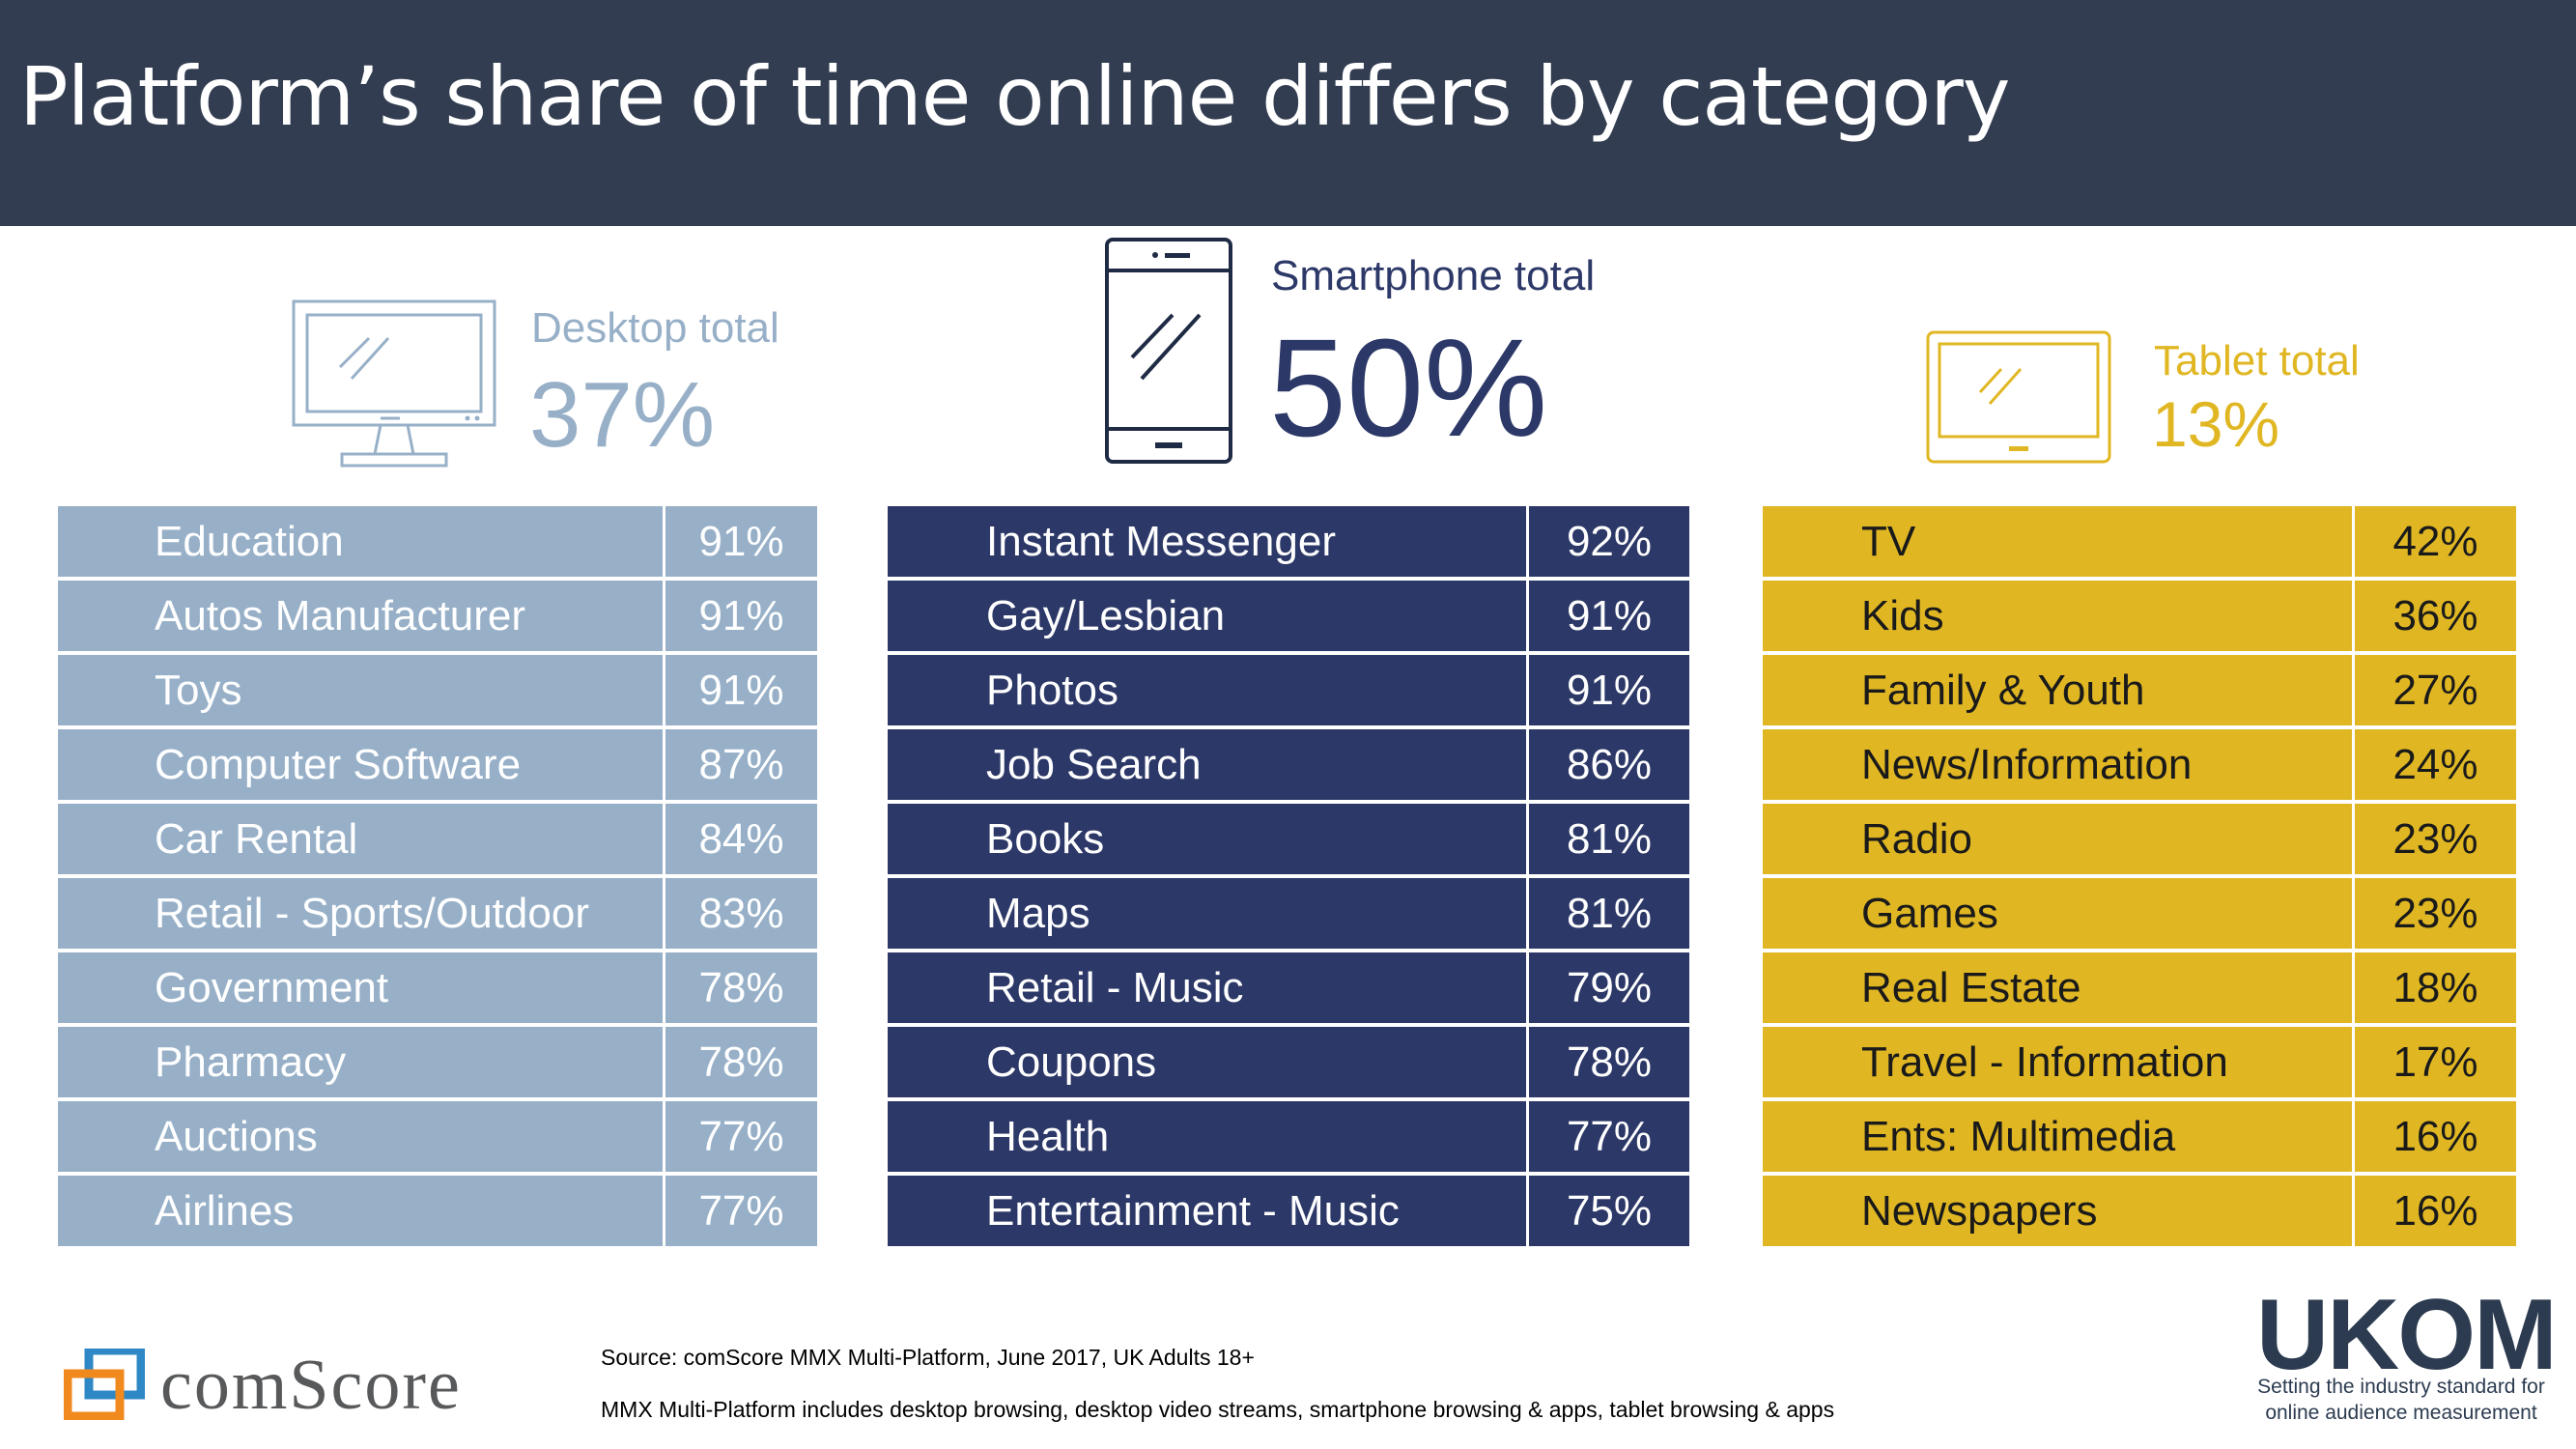 This screenshot has height=1449, width=2576. What do you see at coordinates (1207, 541) in the screenshot?
I see `smartphone-category-label: Instant Messenger` at bounding box center [1207, 541].